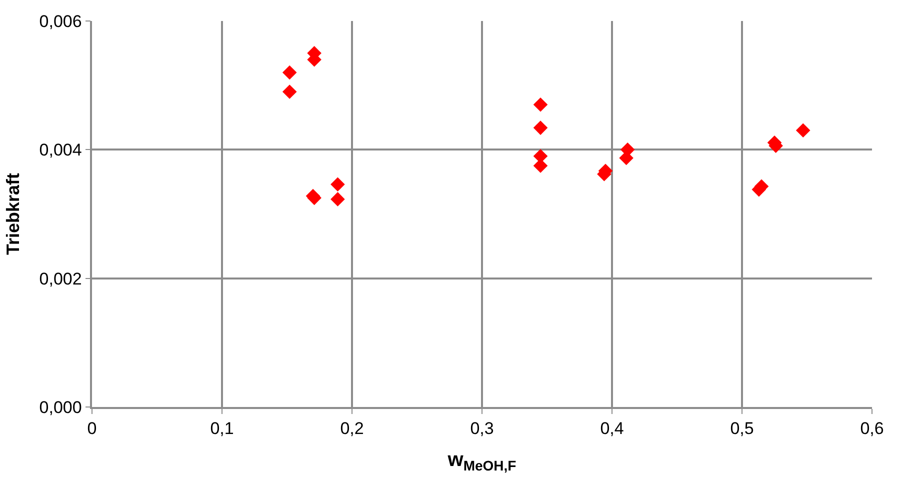 The image size is (902, 479). What do you see at coordinates (60, 278) in the screenshot?
I see `y-tick-label: 0,002` at bounding box center [60, 278].